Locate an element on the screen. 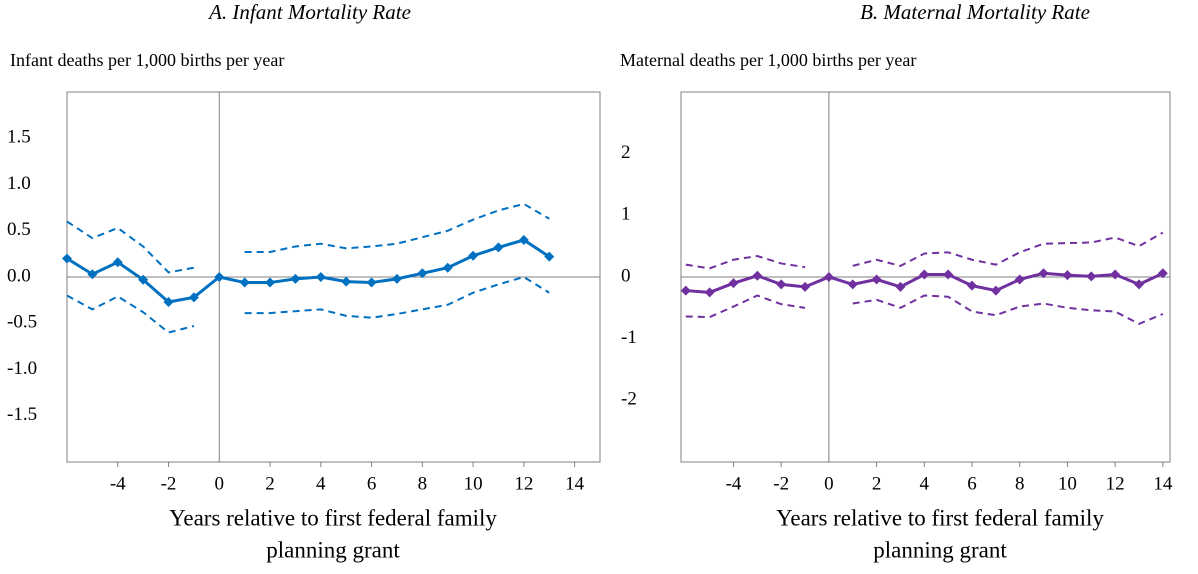 Image resolution: width=1198 pixels, height=574 pixels. y-tick-label: 1.0 is located at coordinates (19, 183).